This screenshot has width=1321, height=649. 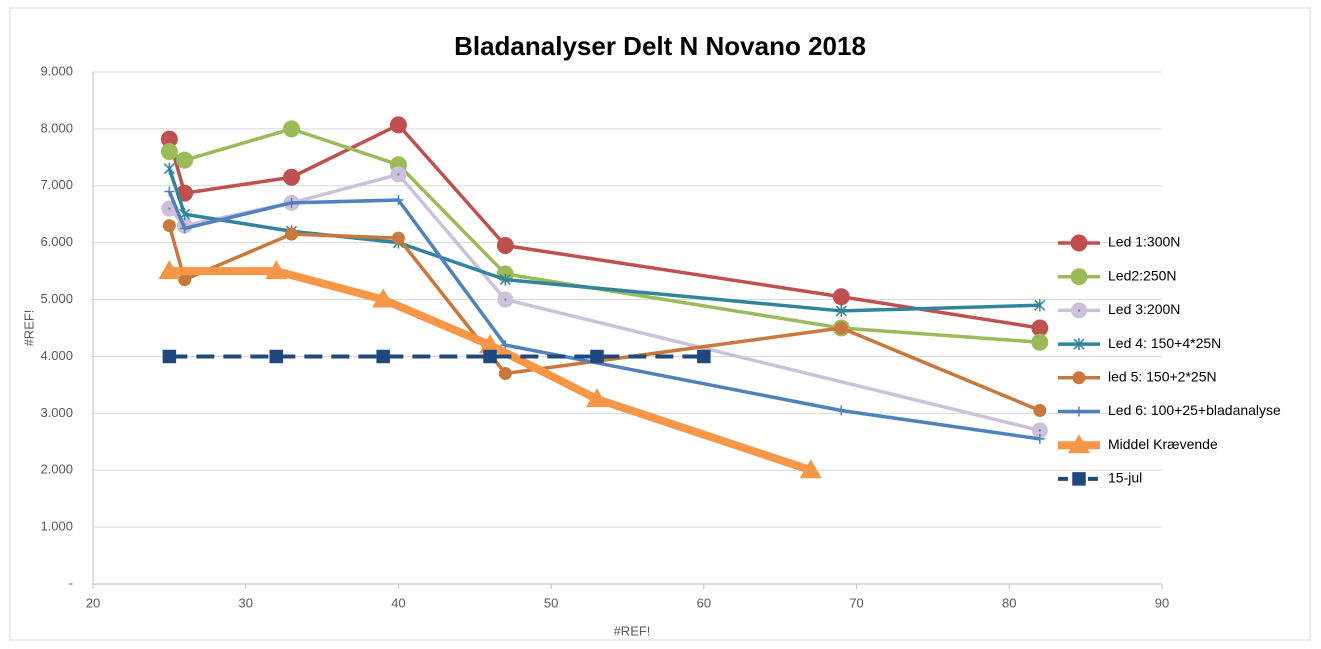 What do you see at coordinates (56, 412) in the screenshot?
I see `y-tick-label: 3.000` at bounding box center [56, 412].